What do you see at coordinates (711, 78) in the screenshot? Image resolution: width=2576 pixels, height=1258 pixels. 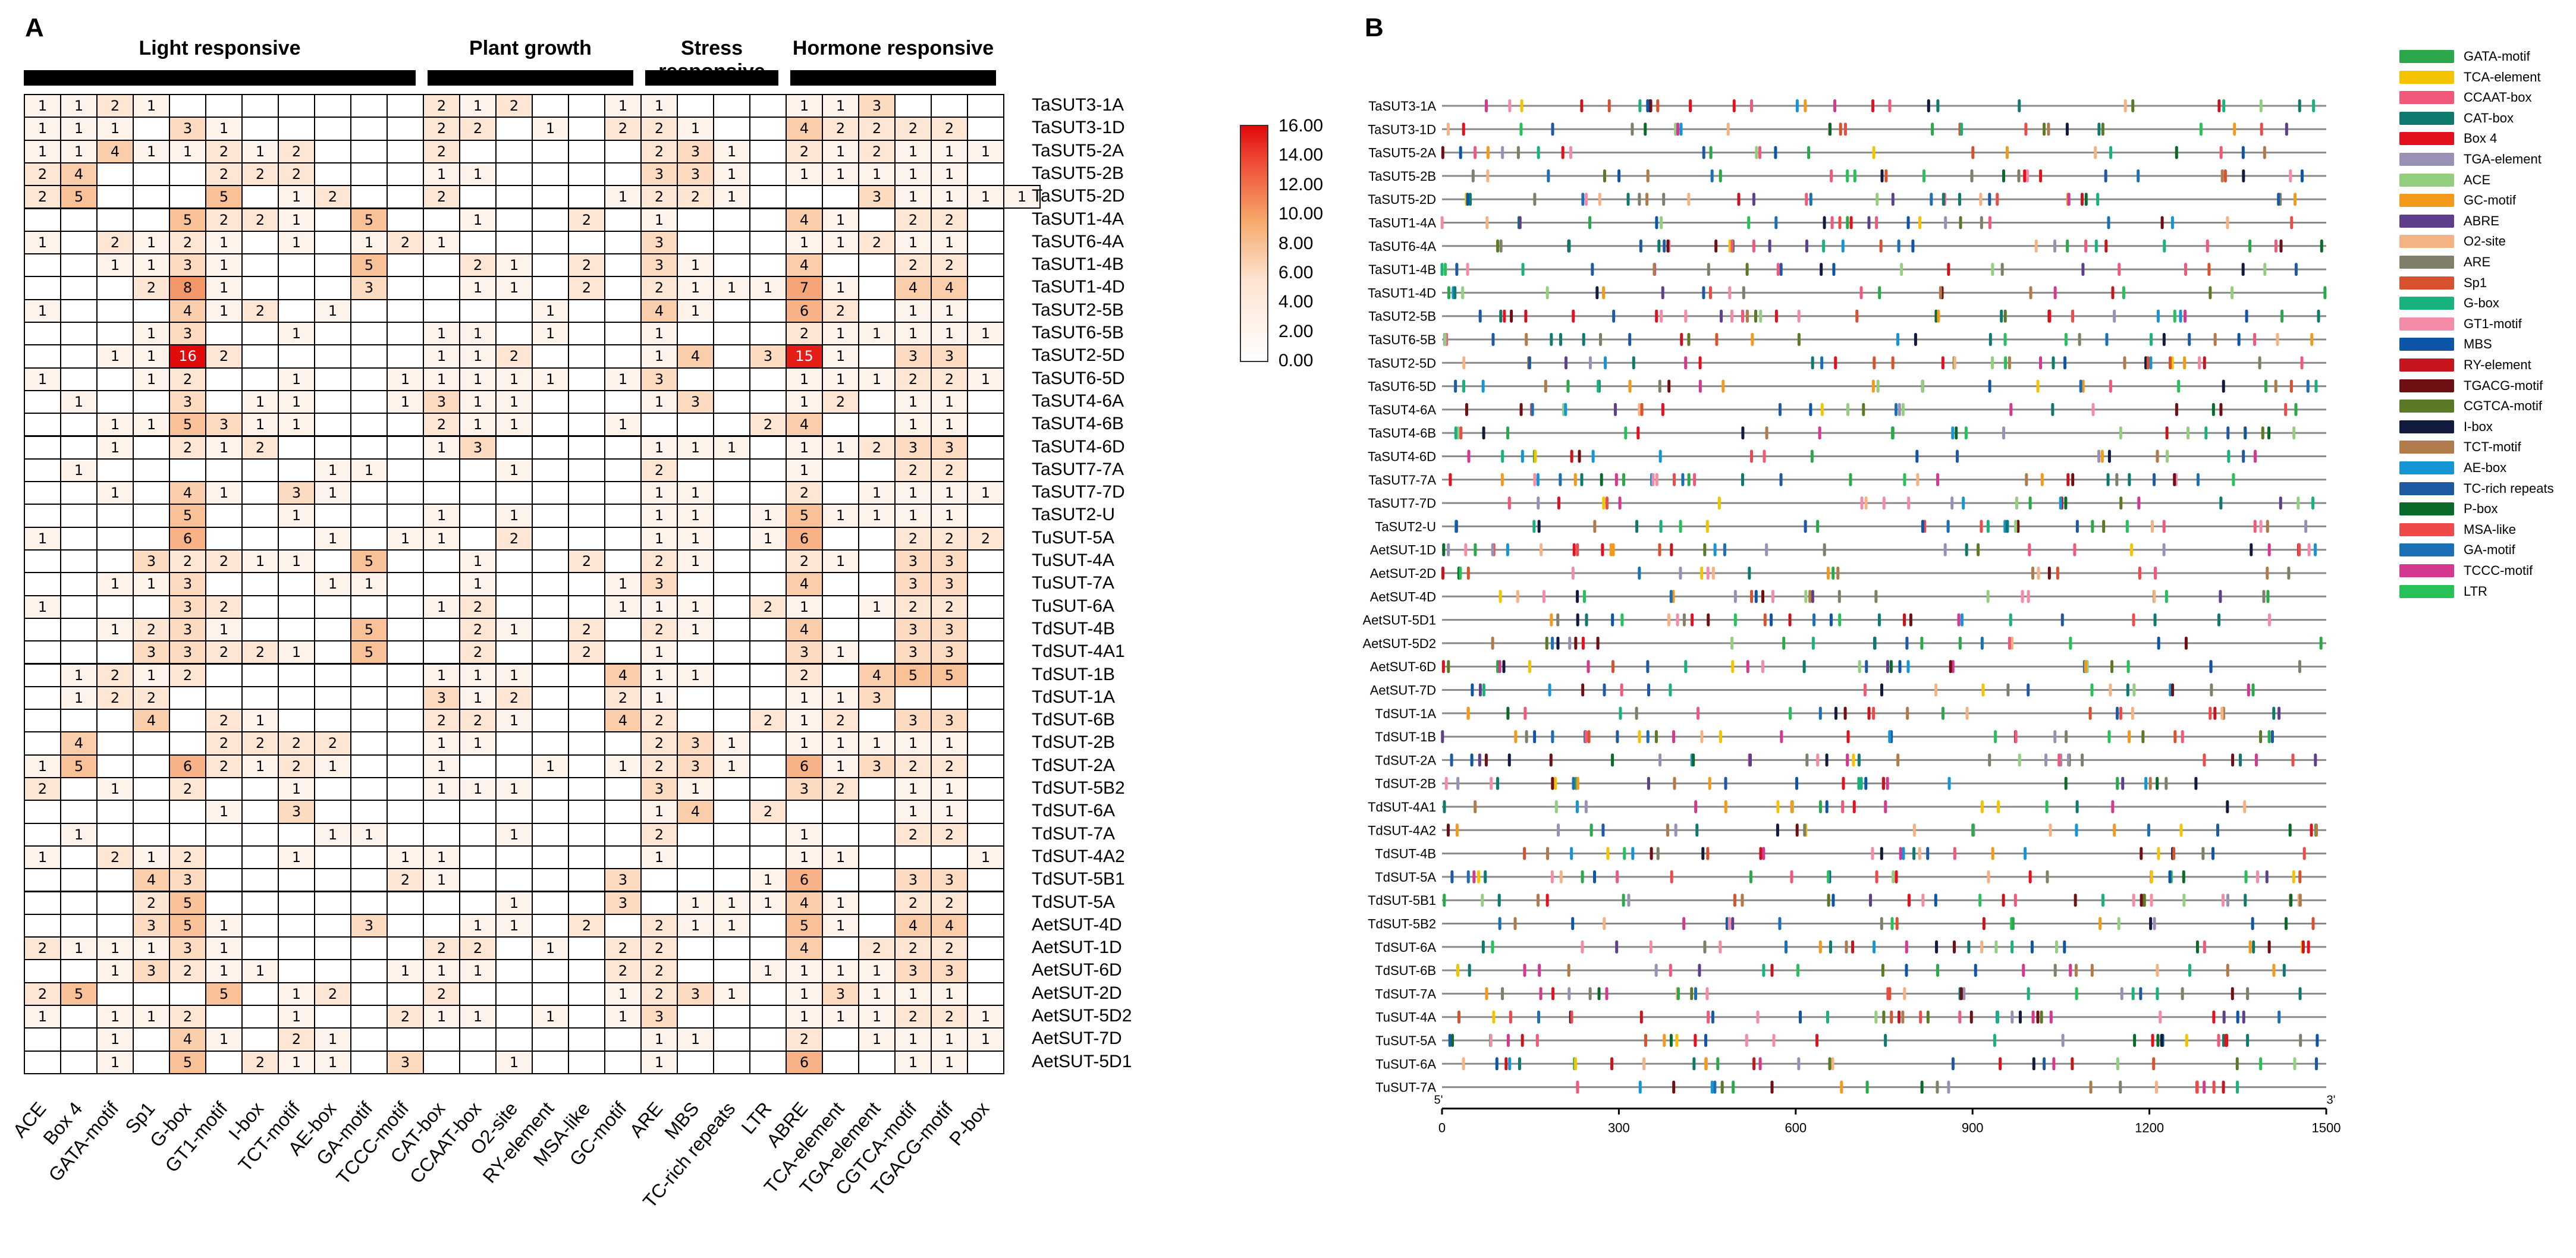 I see `category-bar` at bounding box center [711, 78].